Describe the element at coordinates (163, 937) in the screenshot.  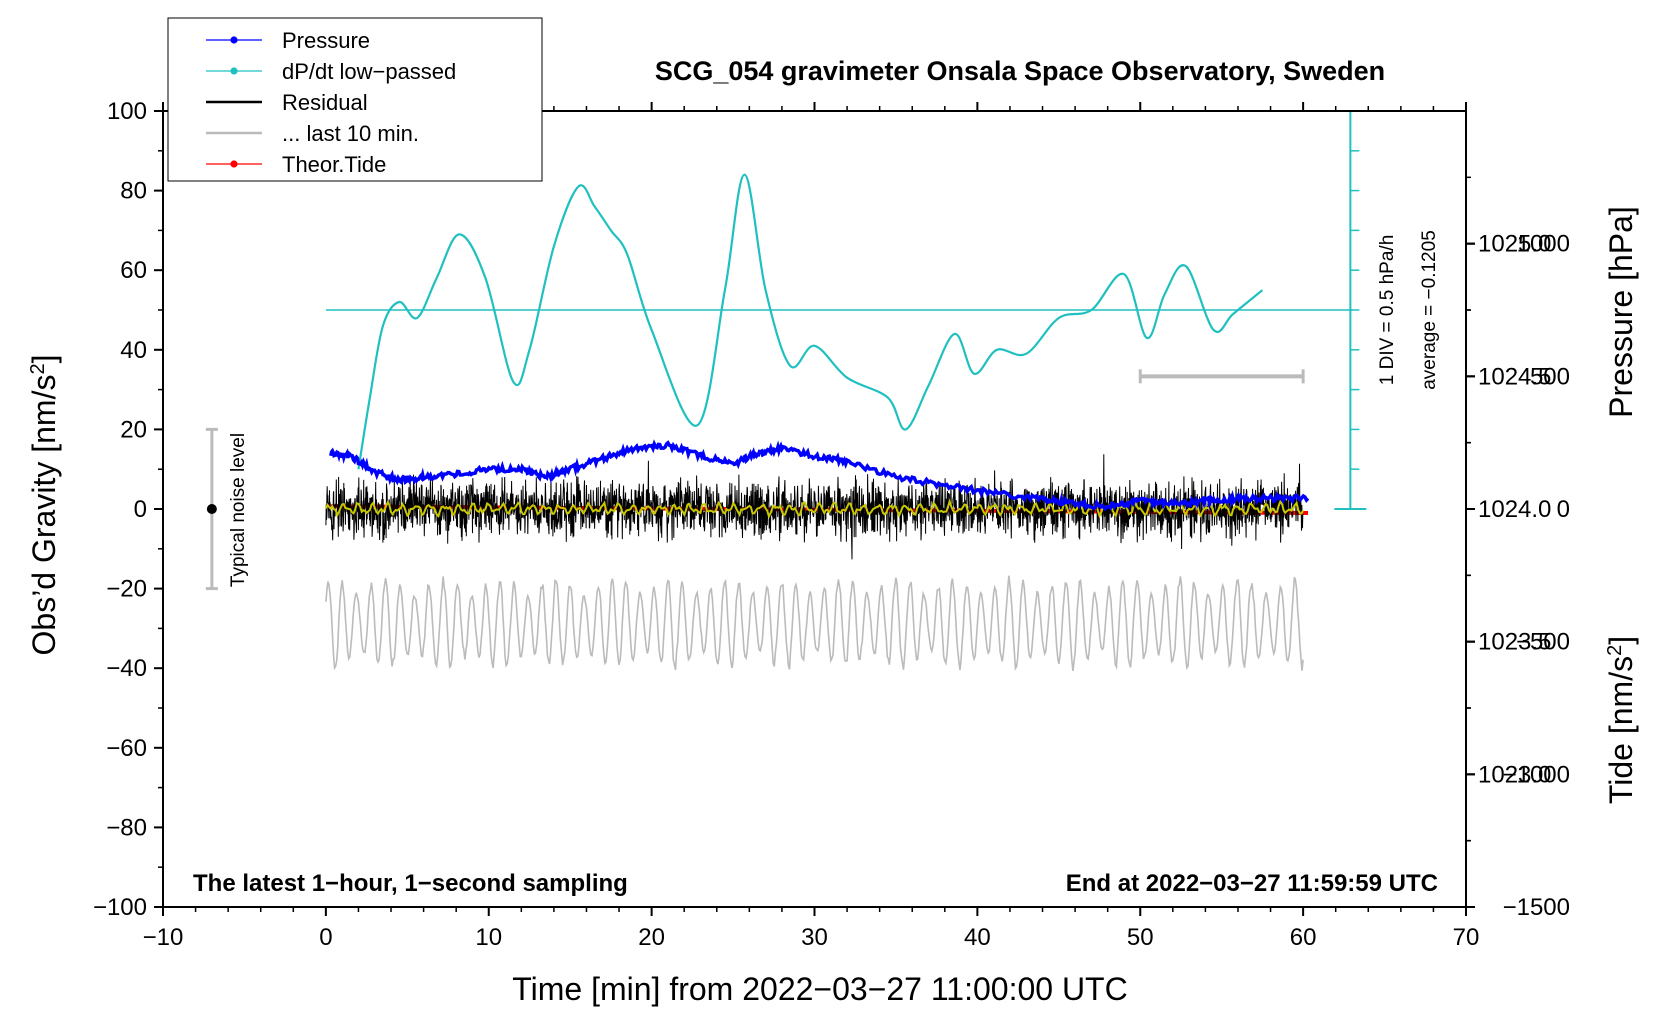
I see `x-tick-label: −10` at that location.